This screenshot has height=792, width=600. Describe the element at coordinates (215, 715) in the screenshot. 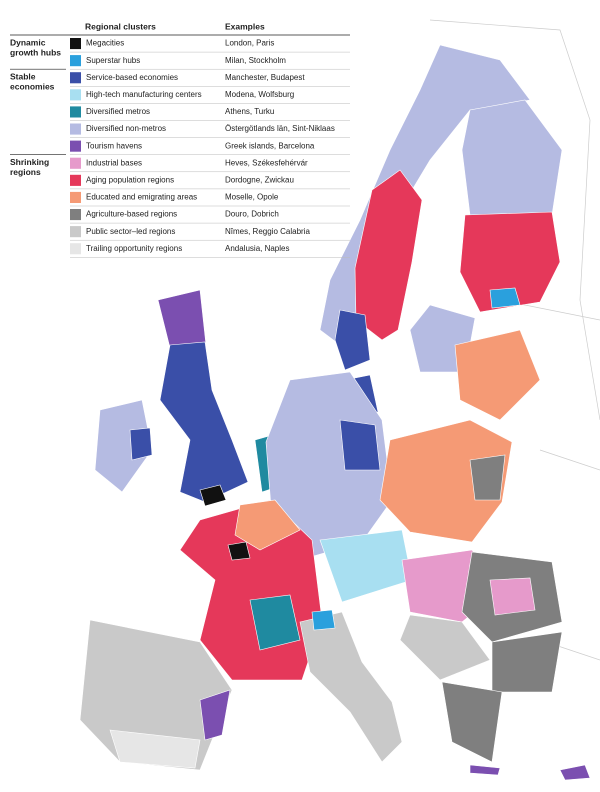

I see `iberia-coast` at that location.